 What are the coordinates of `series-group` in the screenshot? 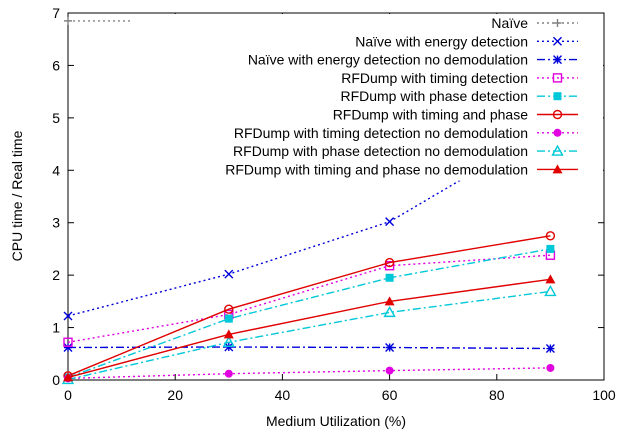 It's located at (309, 348).